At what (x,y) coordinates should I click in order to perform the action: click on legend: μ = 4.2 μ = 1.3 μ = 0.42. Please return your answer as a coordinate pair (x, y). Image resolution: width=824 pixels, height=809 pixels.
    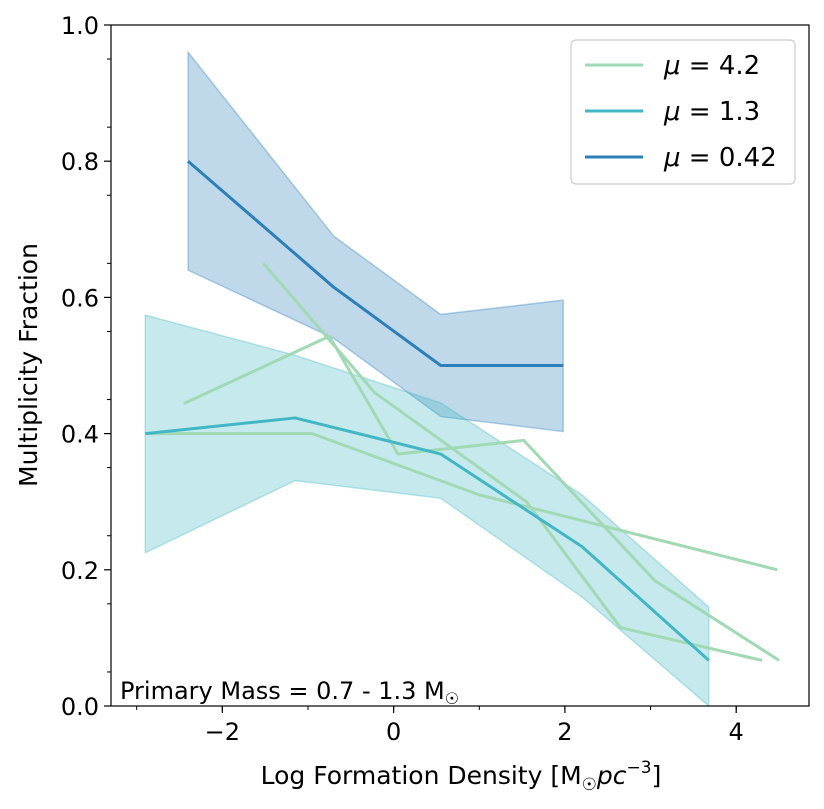
    Looking at the image, I should click on (683, 112).